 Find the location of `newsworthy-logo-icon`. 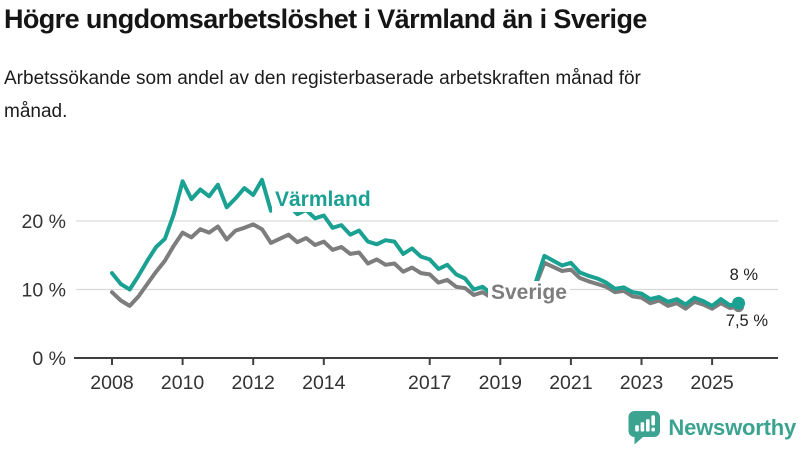

newsworthy-logo-icon is located at coordinates (644, 428).